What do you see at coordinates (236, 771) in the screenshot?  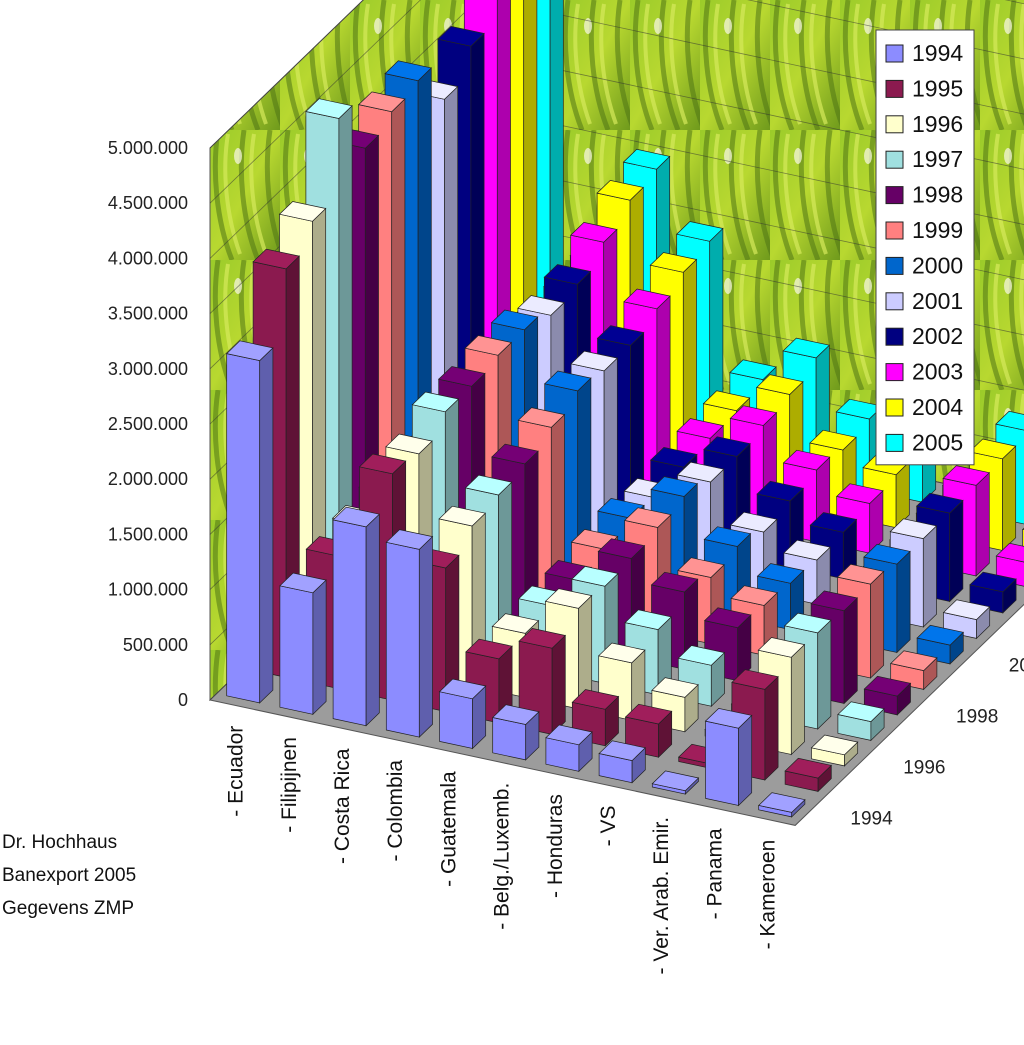 I see `category-label: - Ecuador` at bounding box center [236, 771].